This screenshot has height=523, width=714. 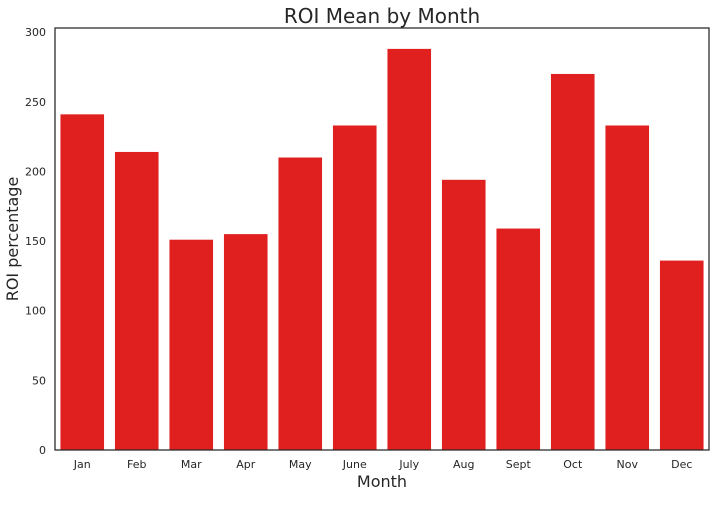 What do you see at coordinates (409, 249) in the screenshot?
I see `bar-july` at bounding box center [409, 249].